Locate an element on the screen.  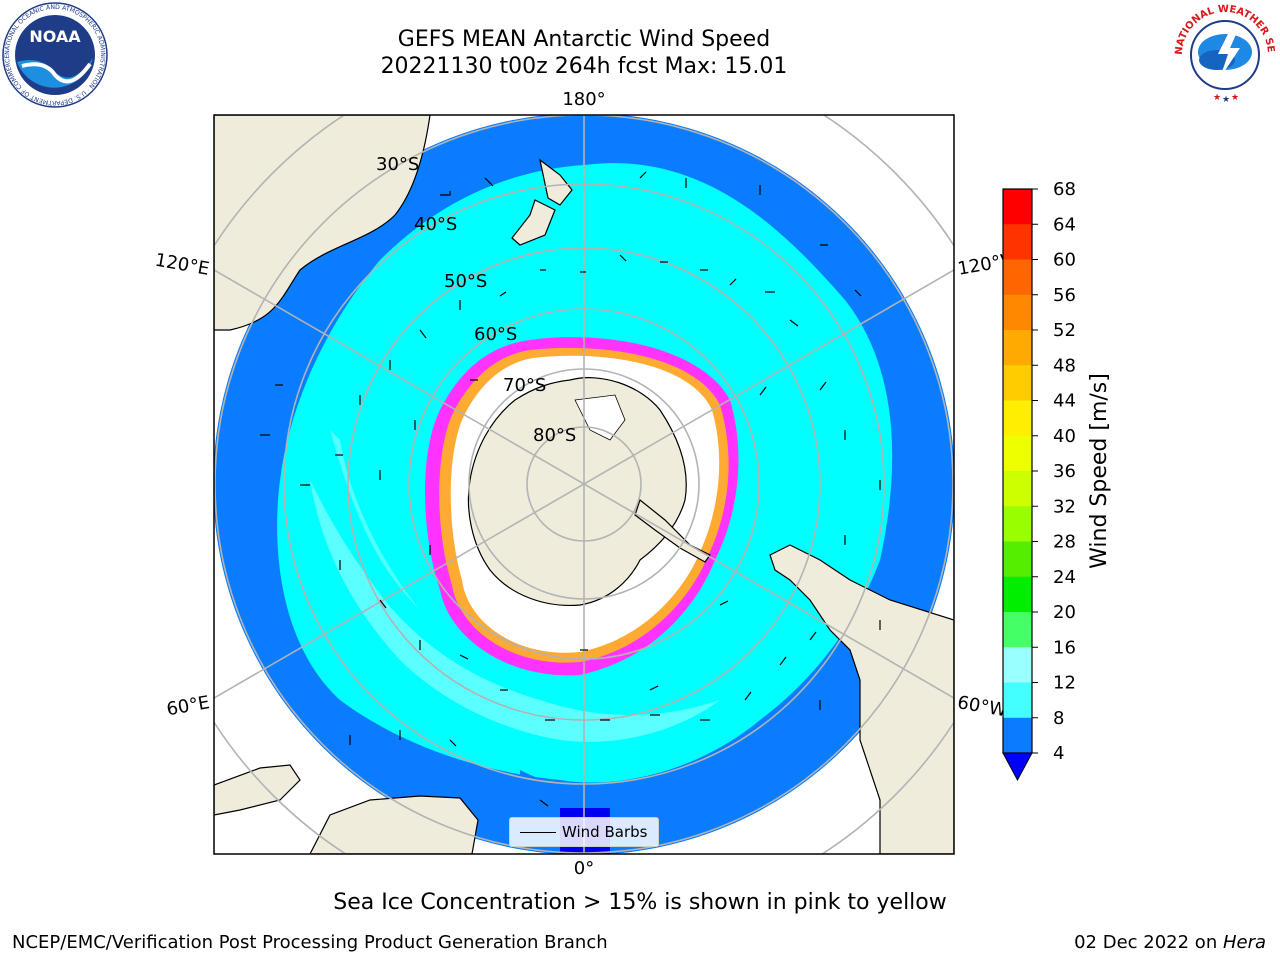
label-40s: 40°S is located at coordinates (435, 224).